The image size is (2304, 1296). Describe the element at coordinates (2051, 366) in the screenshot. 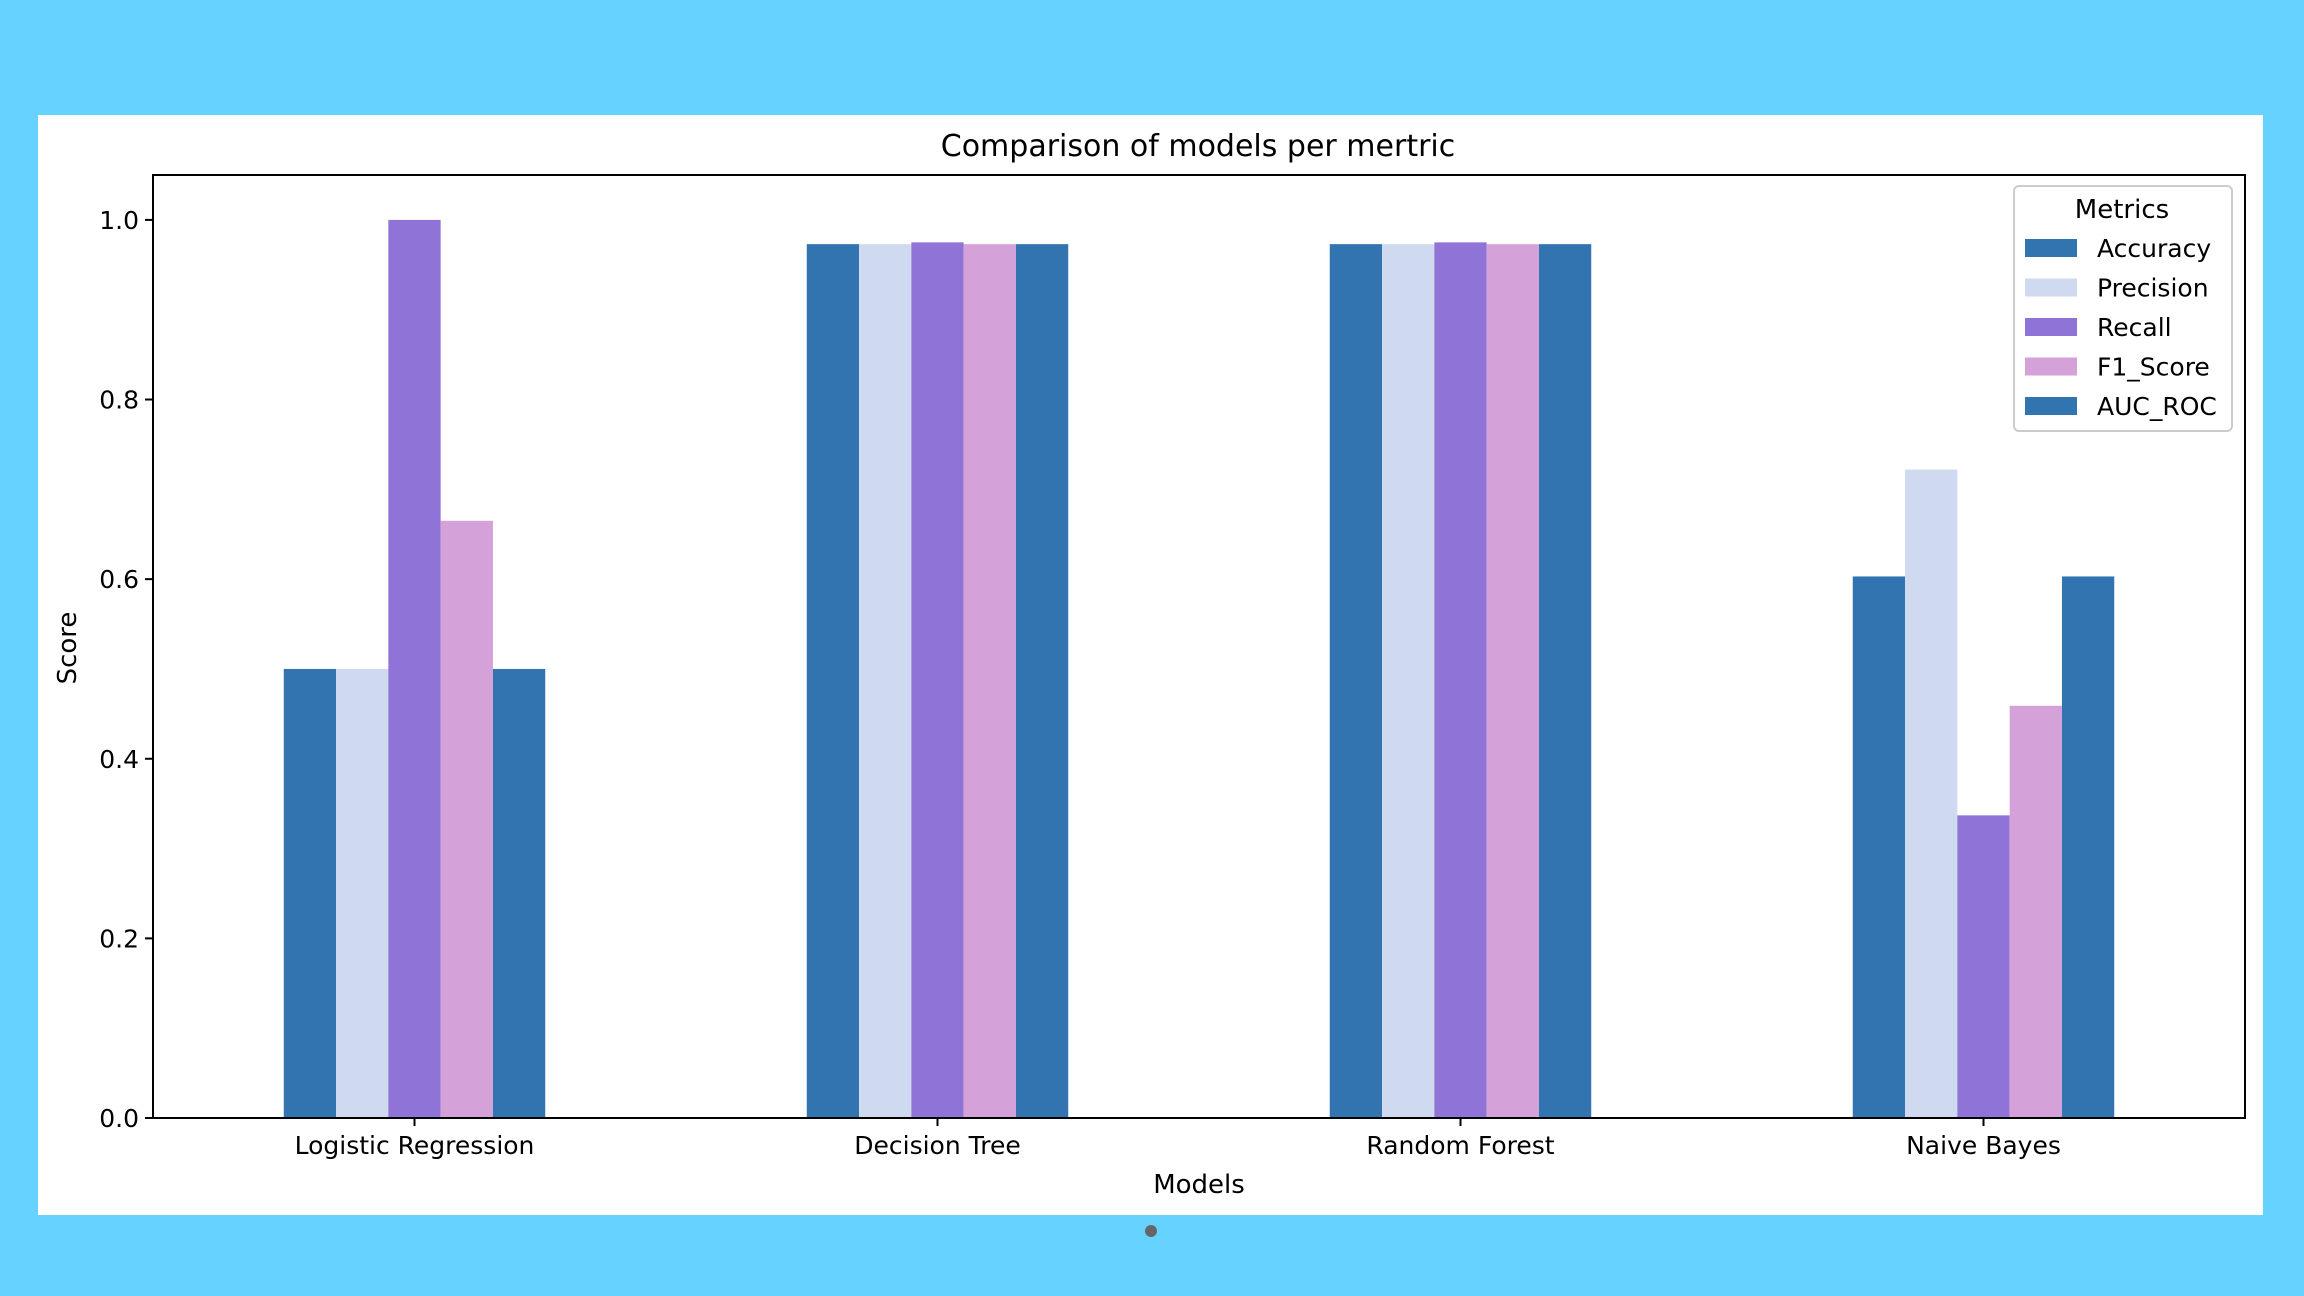

I see `legend-swatch-f1-score` at that location.